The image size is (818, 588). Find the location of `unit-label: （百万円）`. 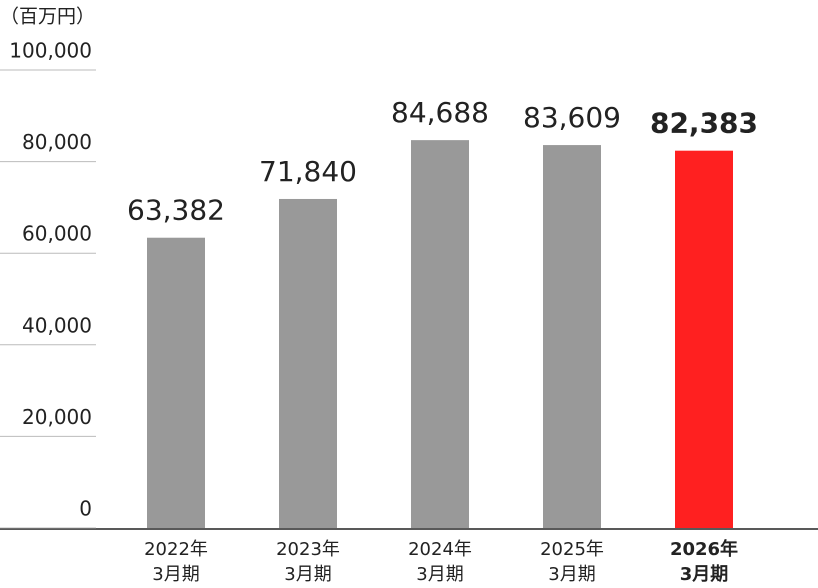

unit-label: （百万円） is located at coordinates (47, 17).